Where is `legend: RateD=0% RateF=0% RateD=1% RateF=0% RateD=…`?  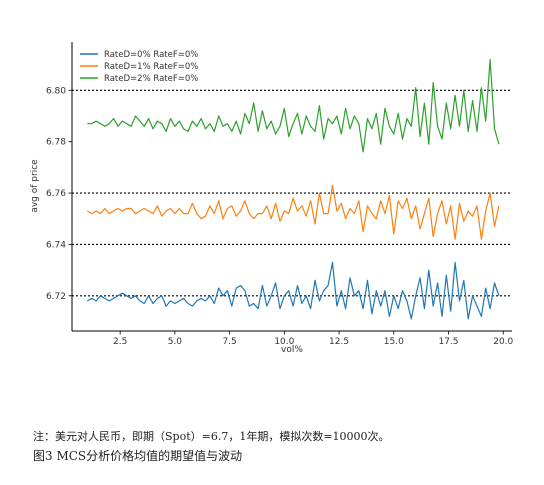 legend: RateD=0% RateF=0% RateD=1% RateF=0% RateD=… is located at coordinates (141, 66).